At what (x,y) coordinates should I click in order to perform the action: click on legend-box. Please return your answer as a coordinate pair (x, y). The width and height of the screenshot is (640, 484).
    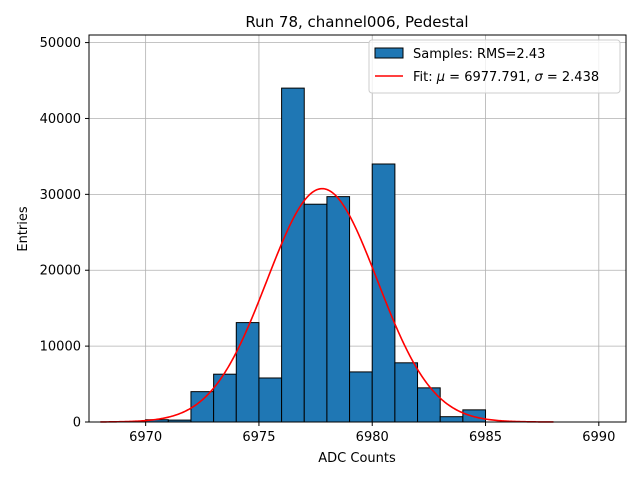
    Looking at the image, I should click on (494, 66).